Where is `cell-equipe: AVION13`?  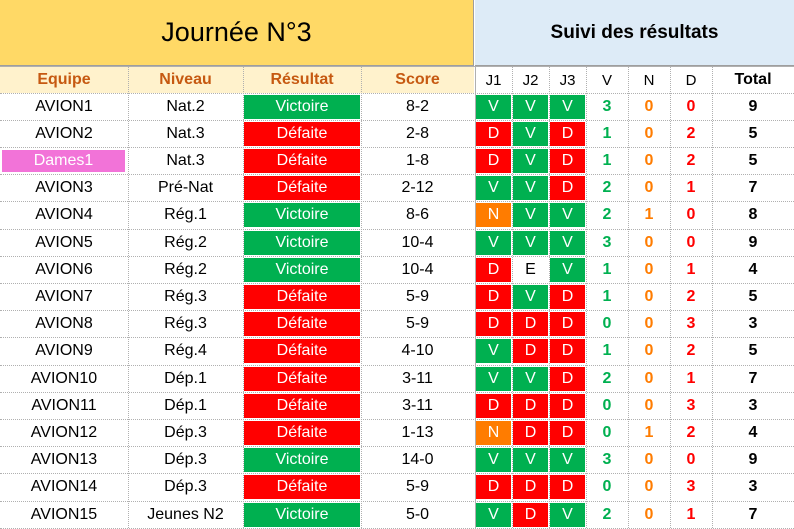 cell-equipe: AVION13 is located at coordinates (64, 460).